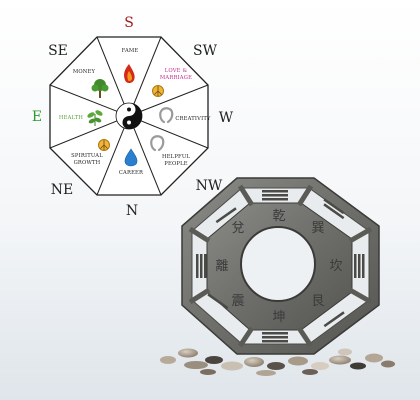 This screenshot has width=420, height=400. Describe the element at coordinates (87, 163) in the screenshot. I see `sector-label-spiritual-2: GROWTH` at that location.